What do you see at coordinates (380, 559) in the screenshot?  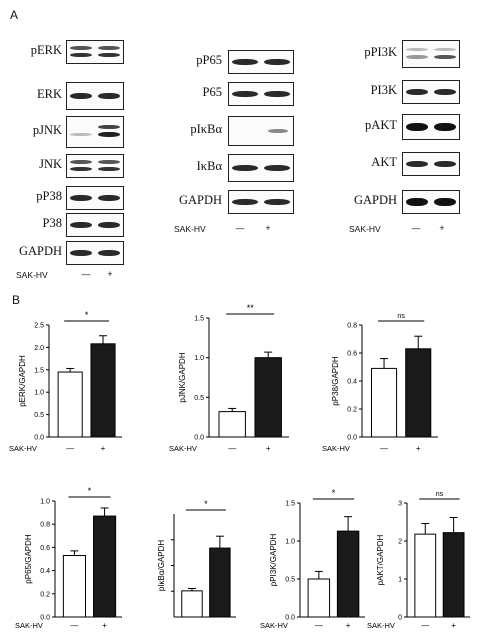 I see `y-axis-label: pAKT/GAPDH` at bounding box center [380, 559].